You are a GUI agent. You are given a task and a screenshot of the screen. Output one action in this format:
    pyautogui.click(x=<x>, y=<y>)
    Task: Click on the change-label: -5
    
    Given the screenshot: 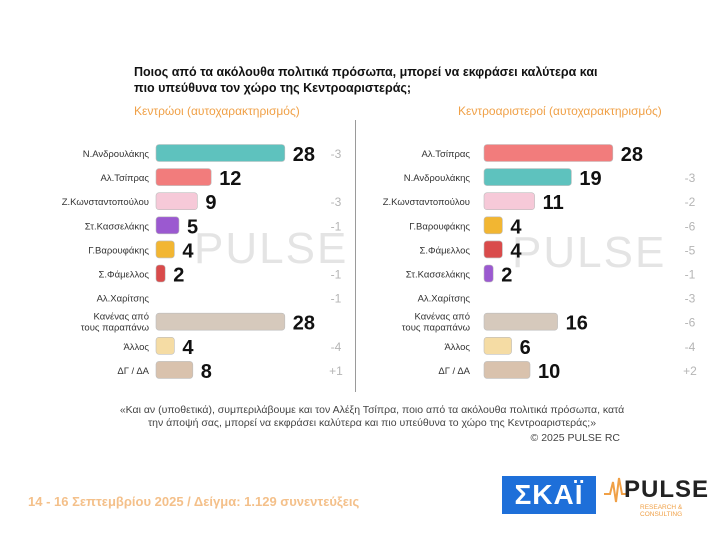 What is the action you would take?
    pyautogui.click(x=690, y=250)
    